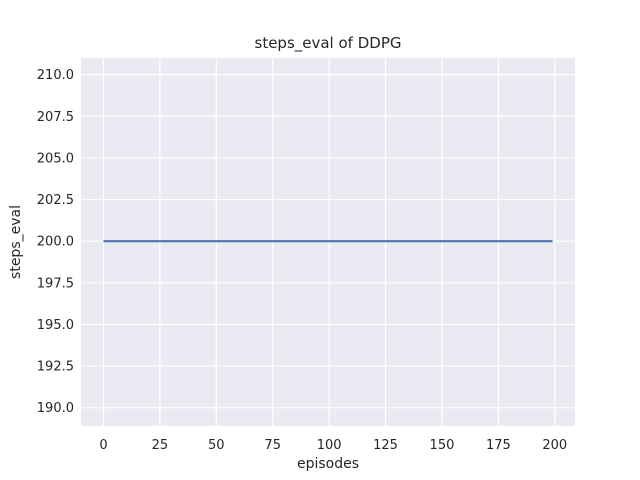 Image resolution: width=640 pixels, height=480 pixels. I want to click on y-tick-label: 195.0, so click(55, 325).